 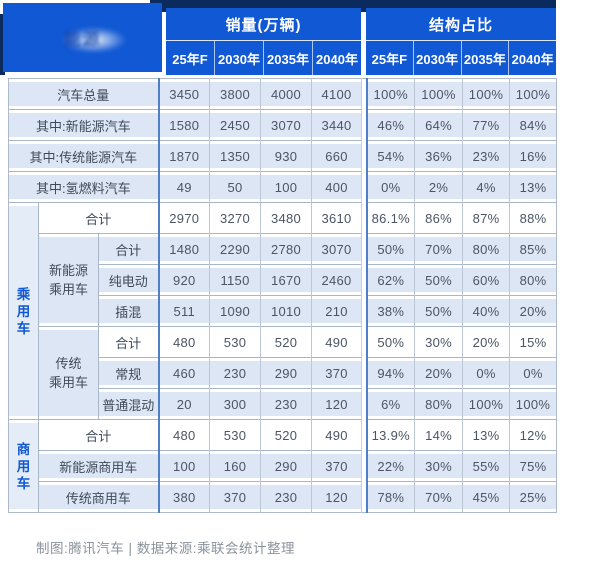 I want to click on sales-cell: 2290, so click(x=235, y=249).